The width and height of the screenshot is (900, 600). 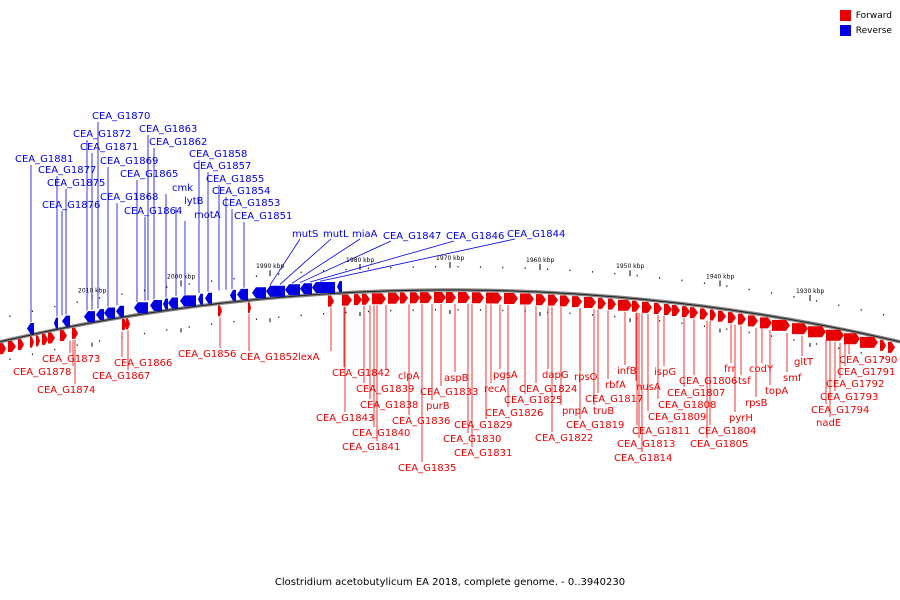 I want to click on scale-tick-label: 1970 kbp, so click(x=450, y=258).